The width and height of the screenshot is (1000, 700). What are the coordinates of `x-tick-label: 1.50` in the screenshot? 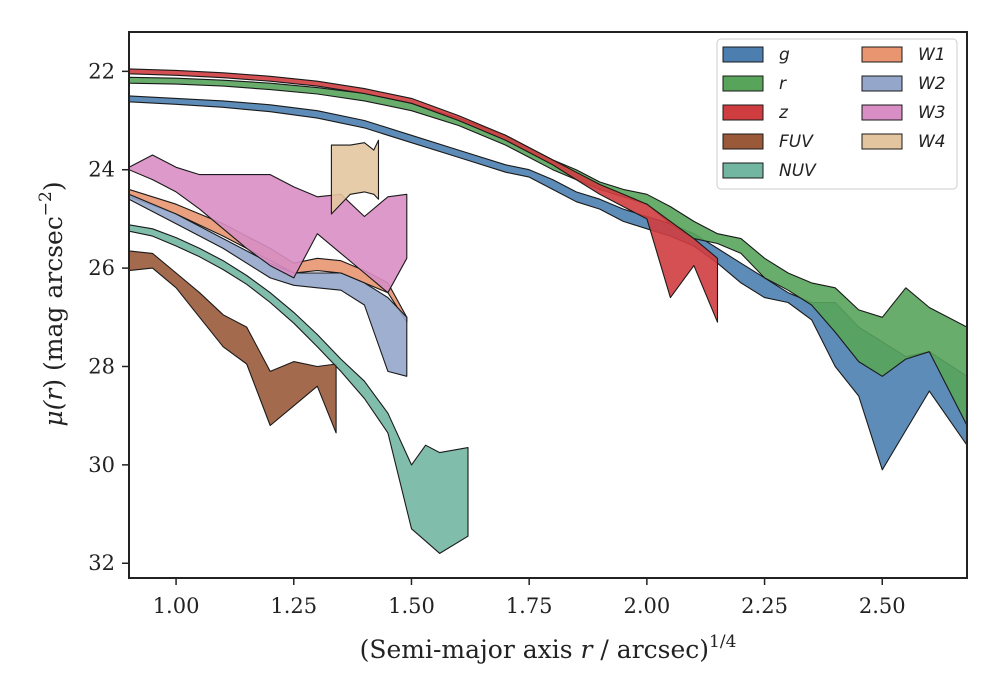 It's located at (411, 606).